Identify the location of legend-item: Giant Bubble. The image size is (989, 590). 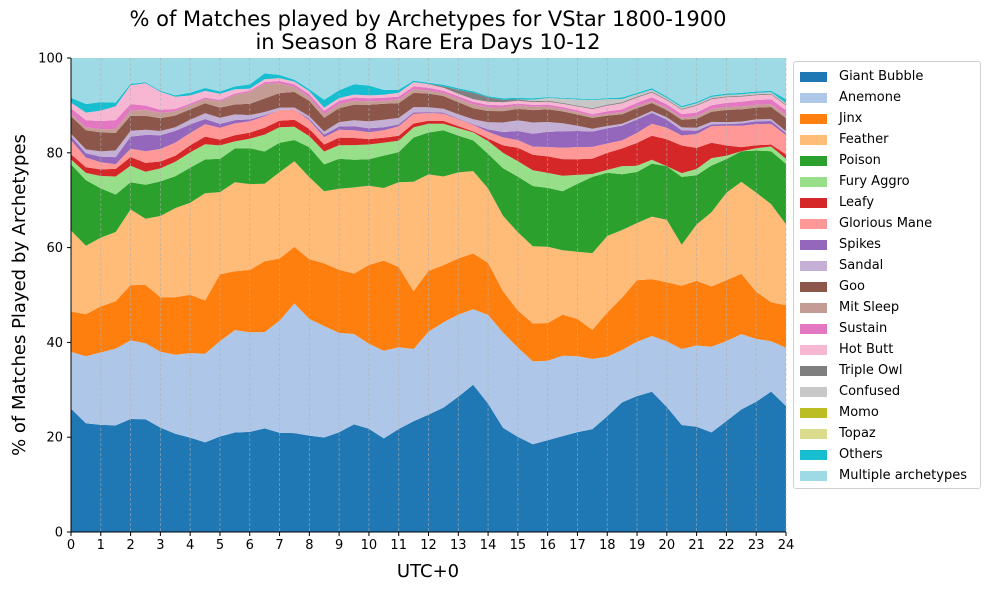
(887, 76).